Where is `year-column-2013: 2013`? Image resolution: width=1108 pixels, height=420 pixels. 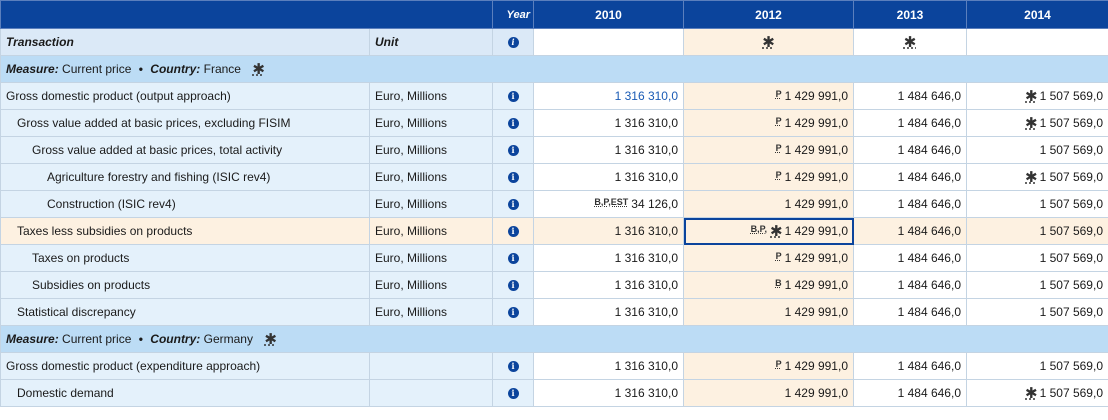
year-column-2013: 2013 is located at coordinates (910, 14).